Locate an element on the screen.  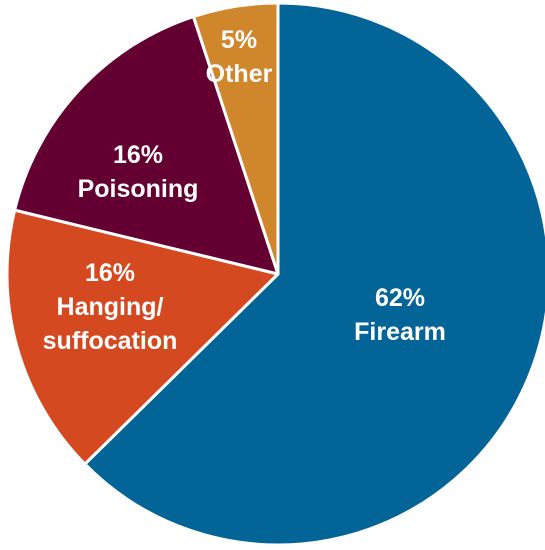
slice-label-hanging: 16% Hanging/suffocation is located at coordinates (110, 307).